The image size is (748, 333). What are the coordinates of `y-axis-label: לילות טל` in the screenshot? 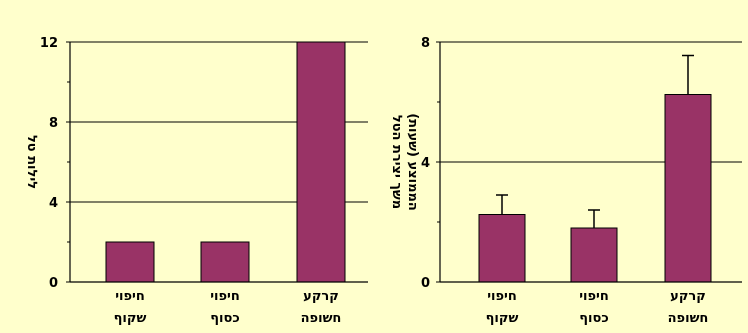 It's located at (31, 162).